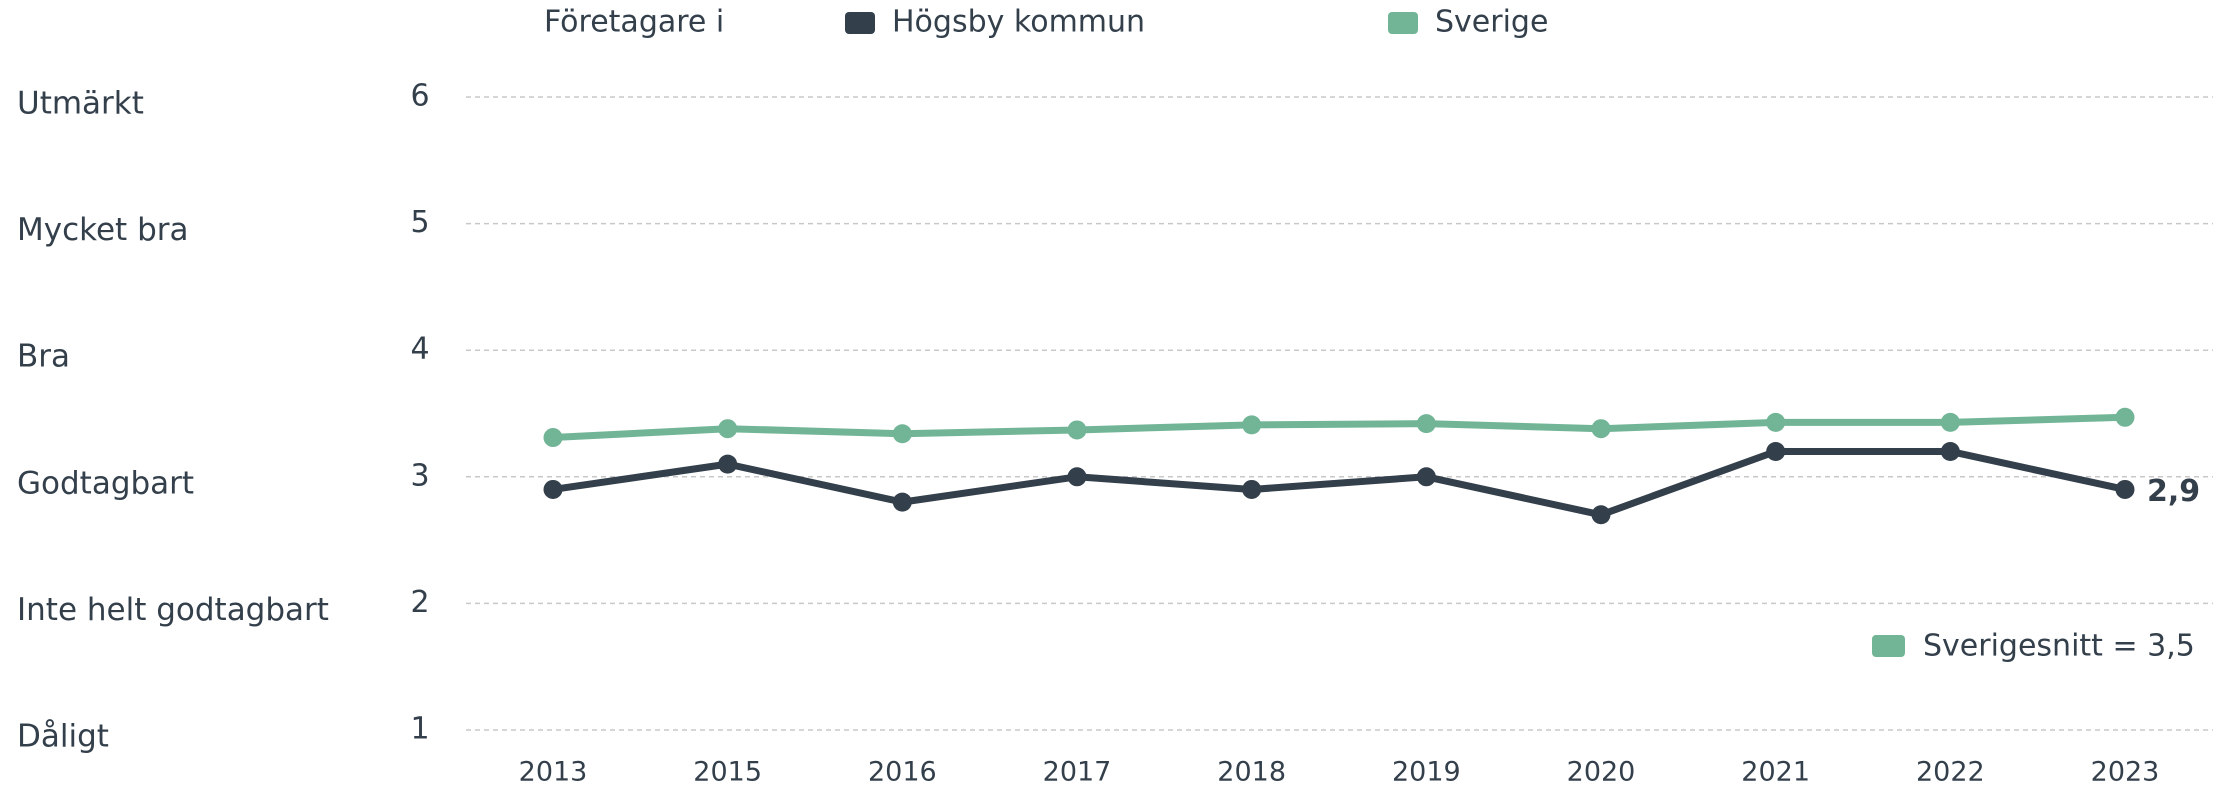 The image size is (2216, 785). What do you see at coordinates (902, 771) in the screenshot?
I see `x-tick-label: 2016` at bounding box center [902, 771].